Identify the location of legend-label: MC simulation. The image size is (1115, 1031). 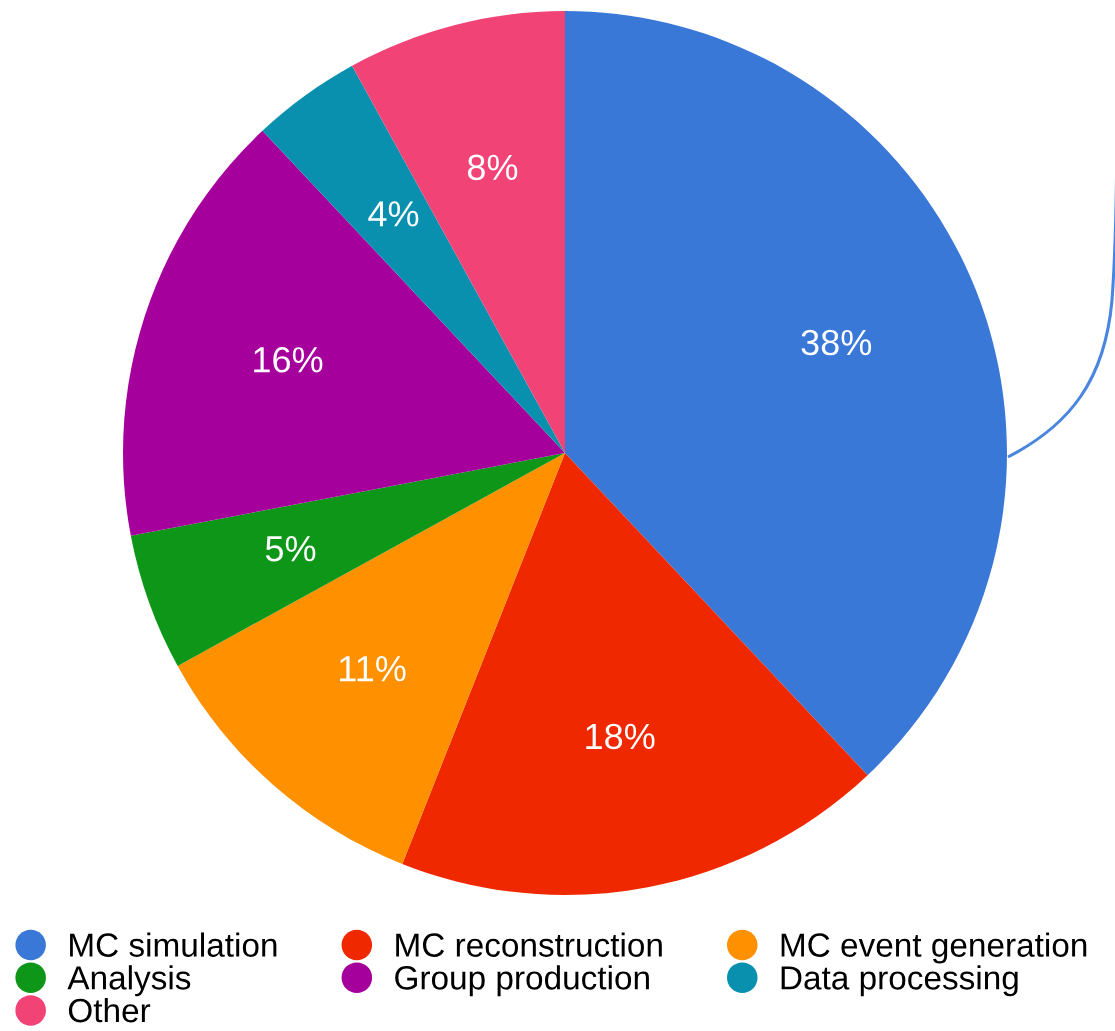
(173, 944).